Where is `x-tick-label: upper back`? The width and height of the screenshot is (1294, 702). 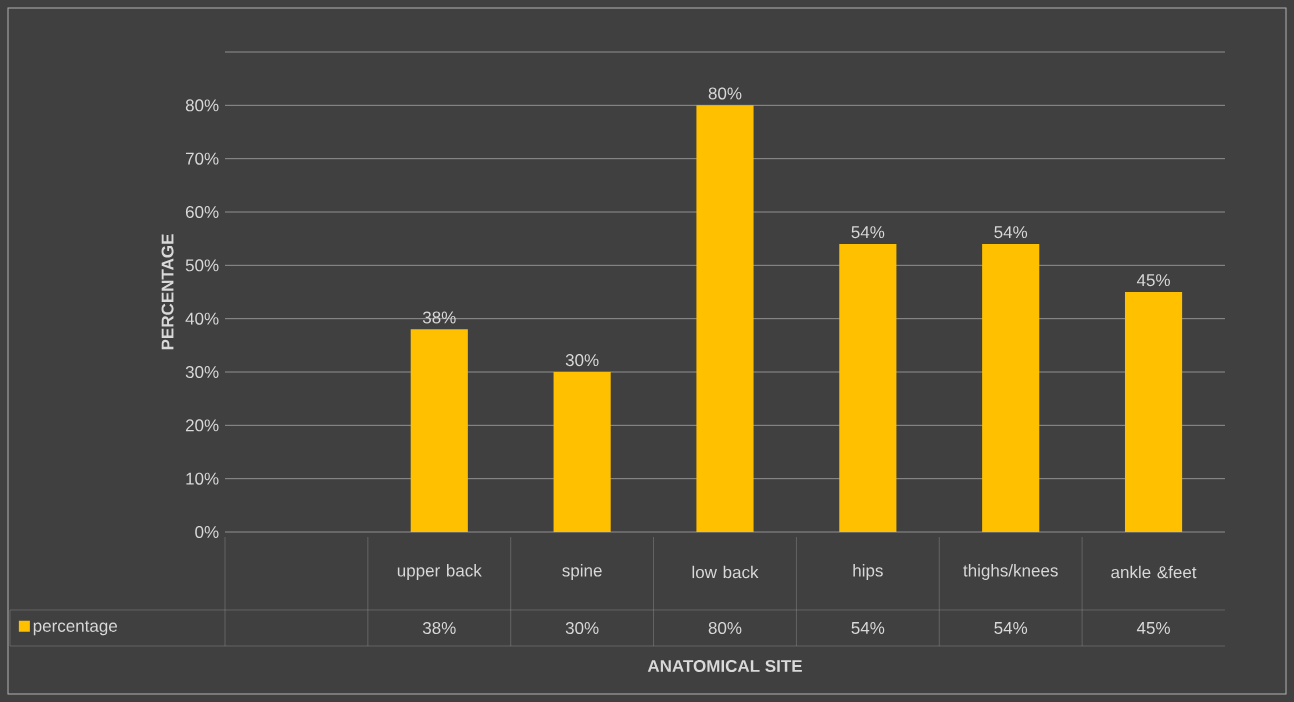 x-tick-label: upper back is located at coordinates (439, 572).